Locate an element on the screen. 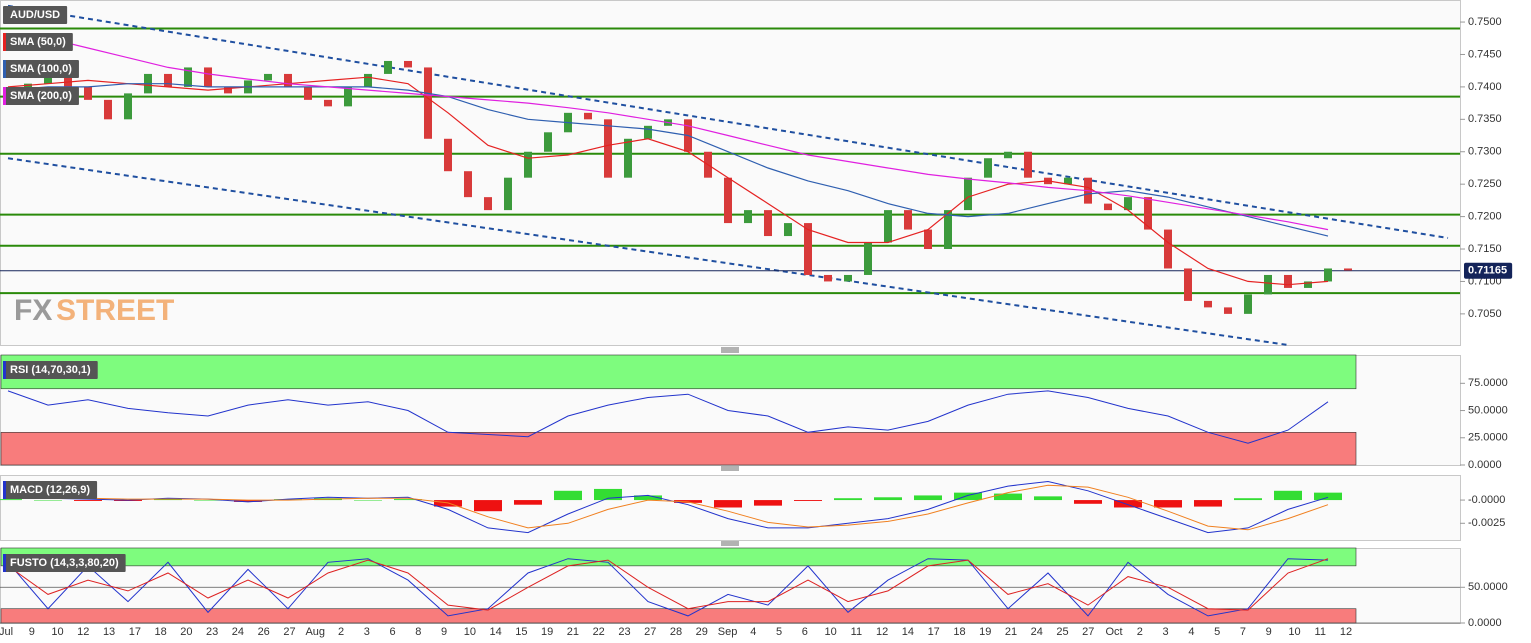 Image resolution: width=1531 pixels, height=643 pixels. legend-entry: AUD/USD is located at coordinates (35, 15).